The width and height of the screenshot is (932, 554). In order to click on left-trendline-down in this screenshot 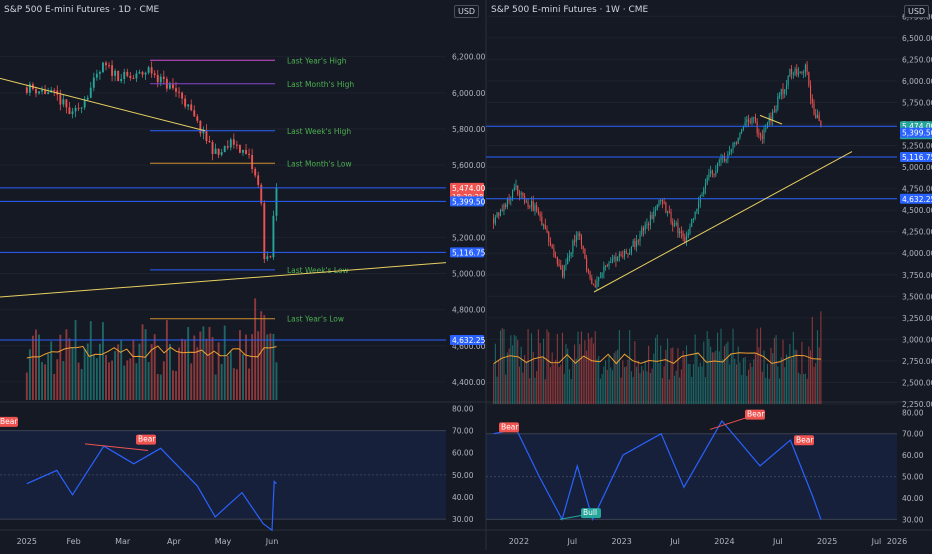, I will do `click(103, 104)`.